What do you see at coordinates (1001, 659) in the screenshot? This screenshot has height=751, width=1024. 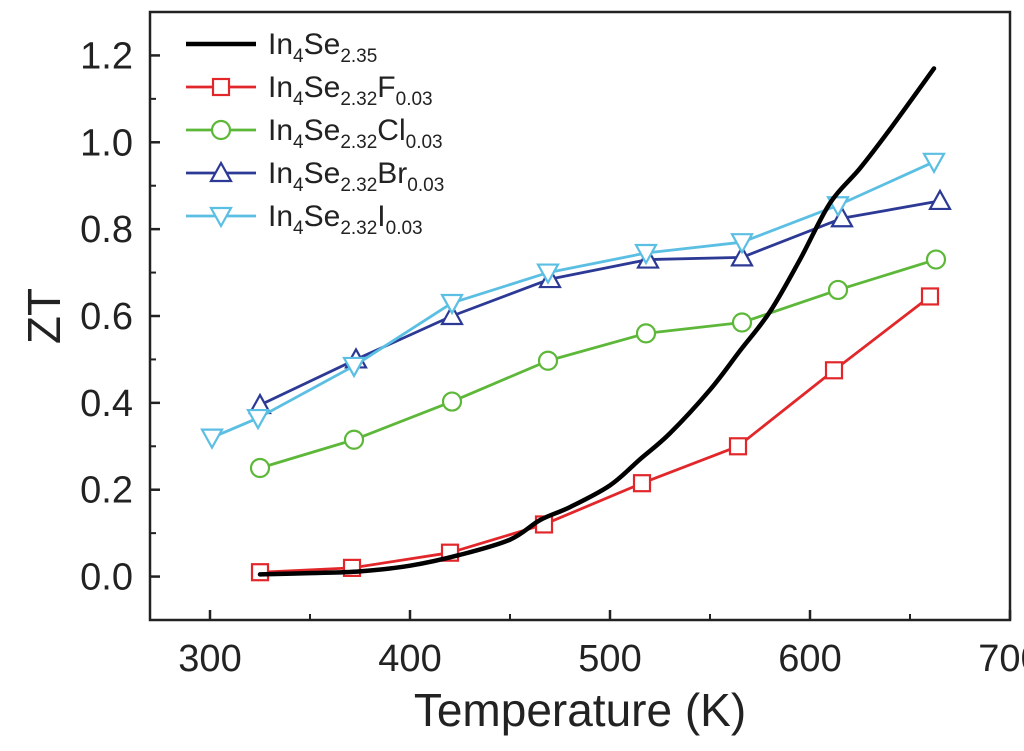 I see `x-tick-label: 700` at bounding box center [1001, 659].